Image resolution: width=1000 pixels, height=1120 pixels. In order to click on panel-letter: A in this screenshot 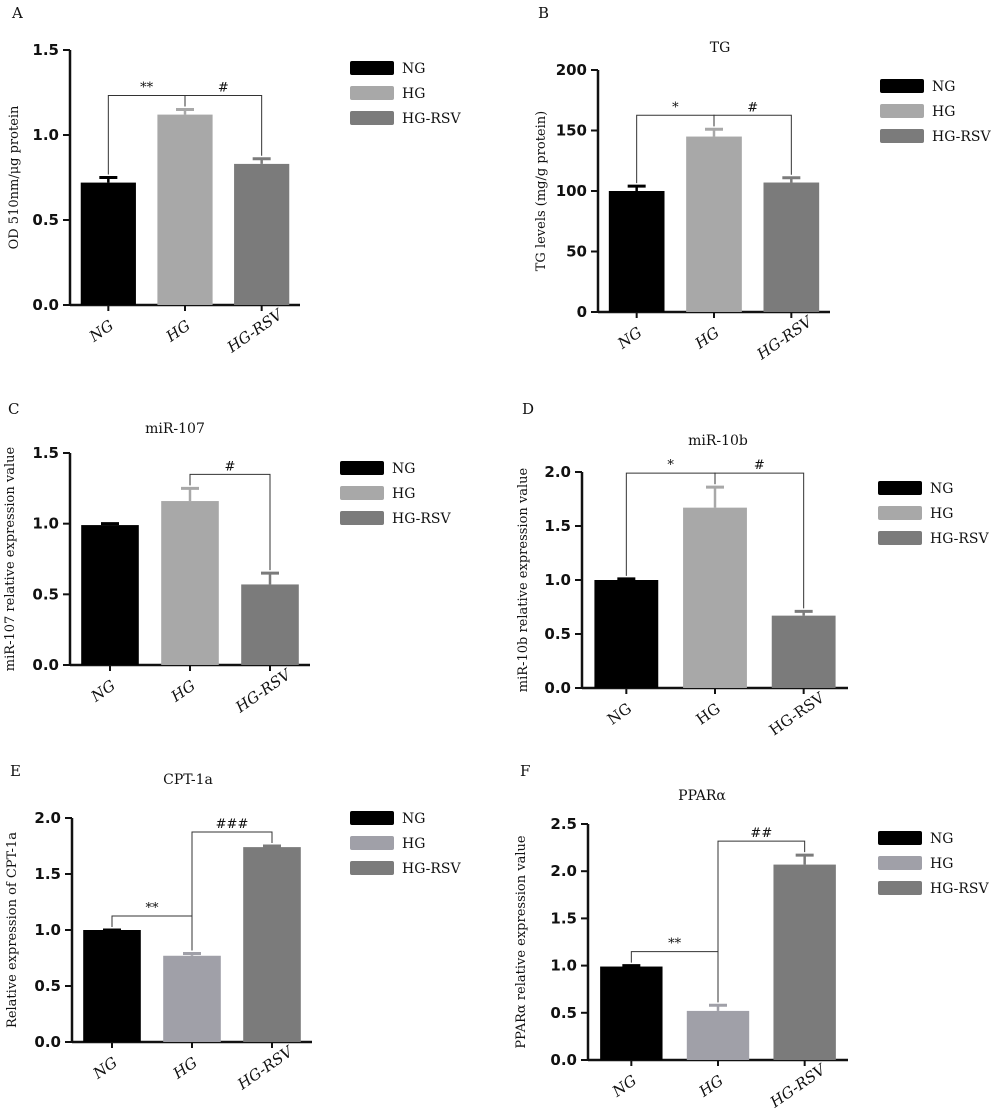, I will do `click(17, 13)`.